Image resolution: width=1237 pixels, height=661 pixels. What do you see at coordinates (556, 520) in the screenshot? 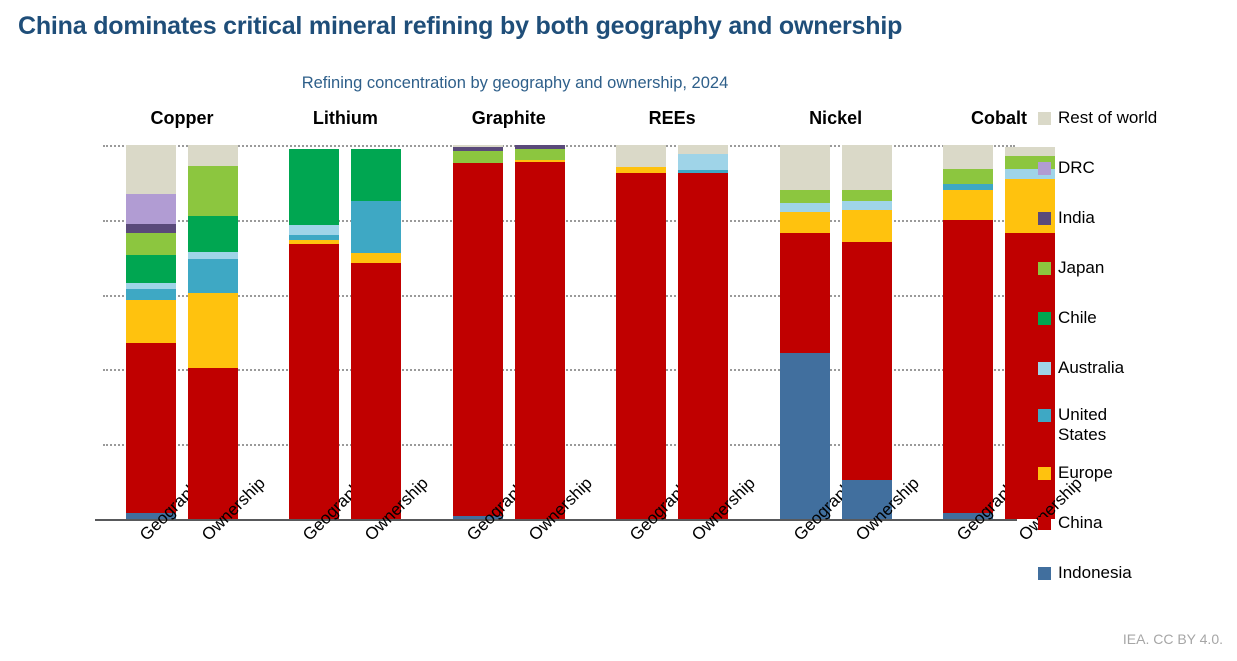
I see `x-axis-line` at bounding box center [556, 520].